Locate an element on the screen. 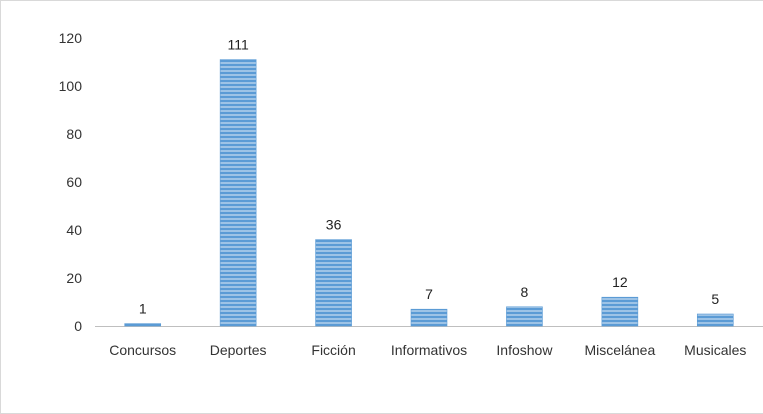 The width and height of the screenshot is (763, 414). bar-deportes is located at coordinates (238, 193).